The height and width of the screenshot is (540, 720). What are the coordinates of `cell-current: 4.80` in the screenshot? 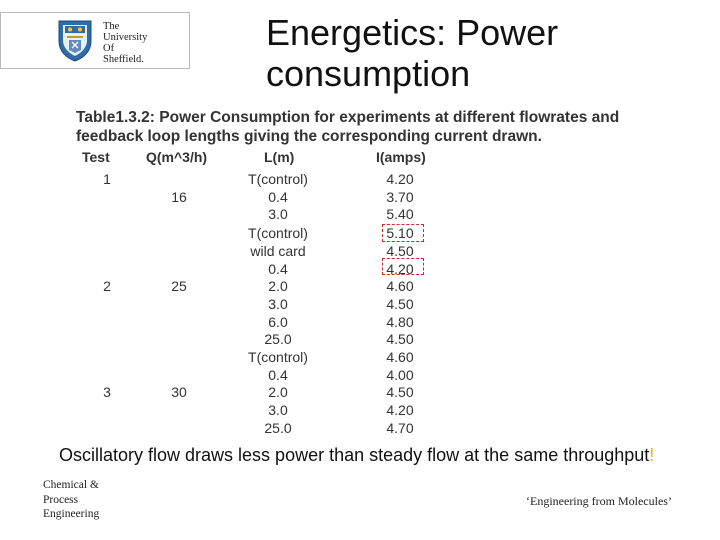 It's located at (400, 321).